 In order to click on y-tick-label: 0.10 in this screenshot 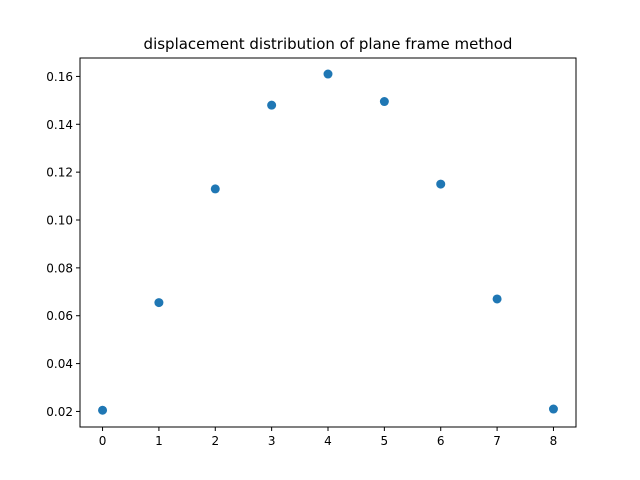, I will do `click(59, 221)`.